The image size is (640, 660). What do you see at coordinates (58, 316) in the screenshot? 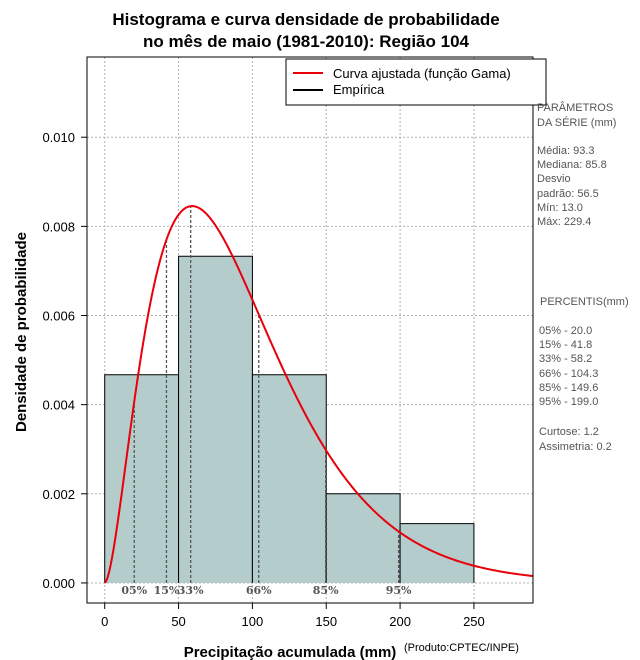
I see `y-tick-label: 0.006` at bounding box center [58, 316].